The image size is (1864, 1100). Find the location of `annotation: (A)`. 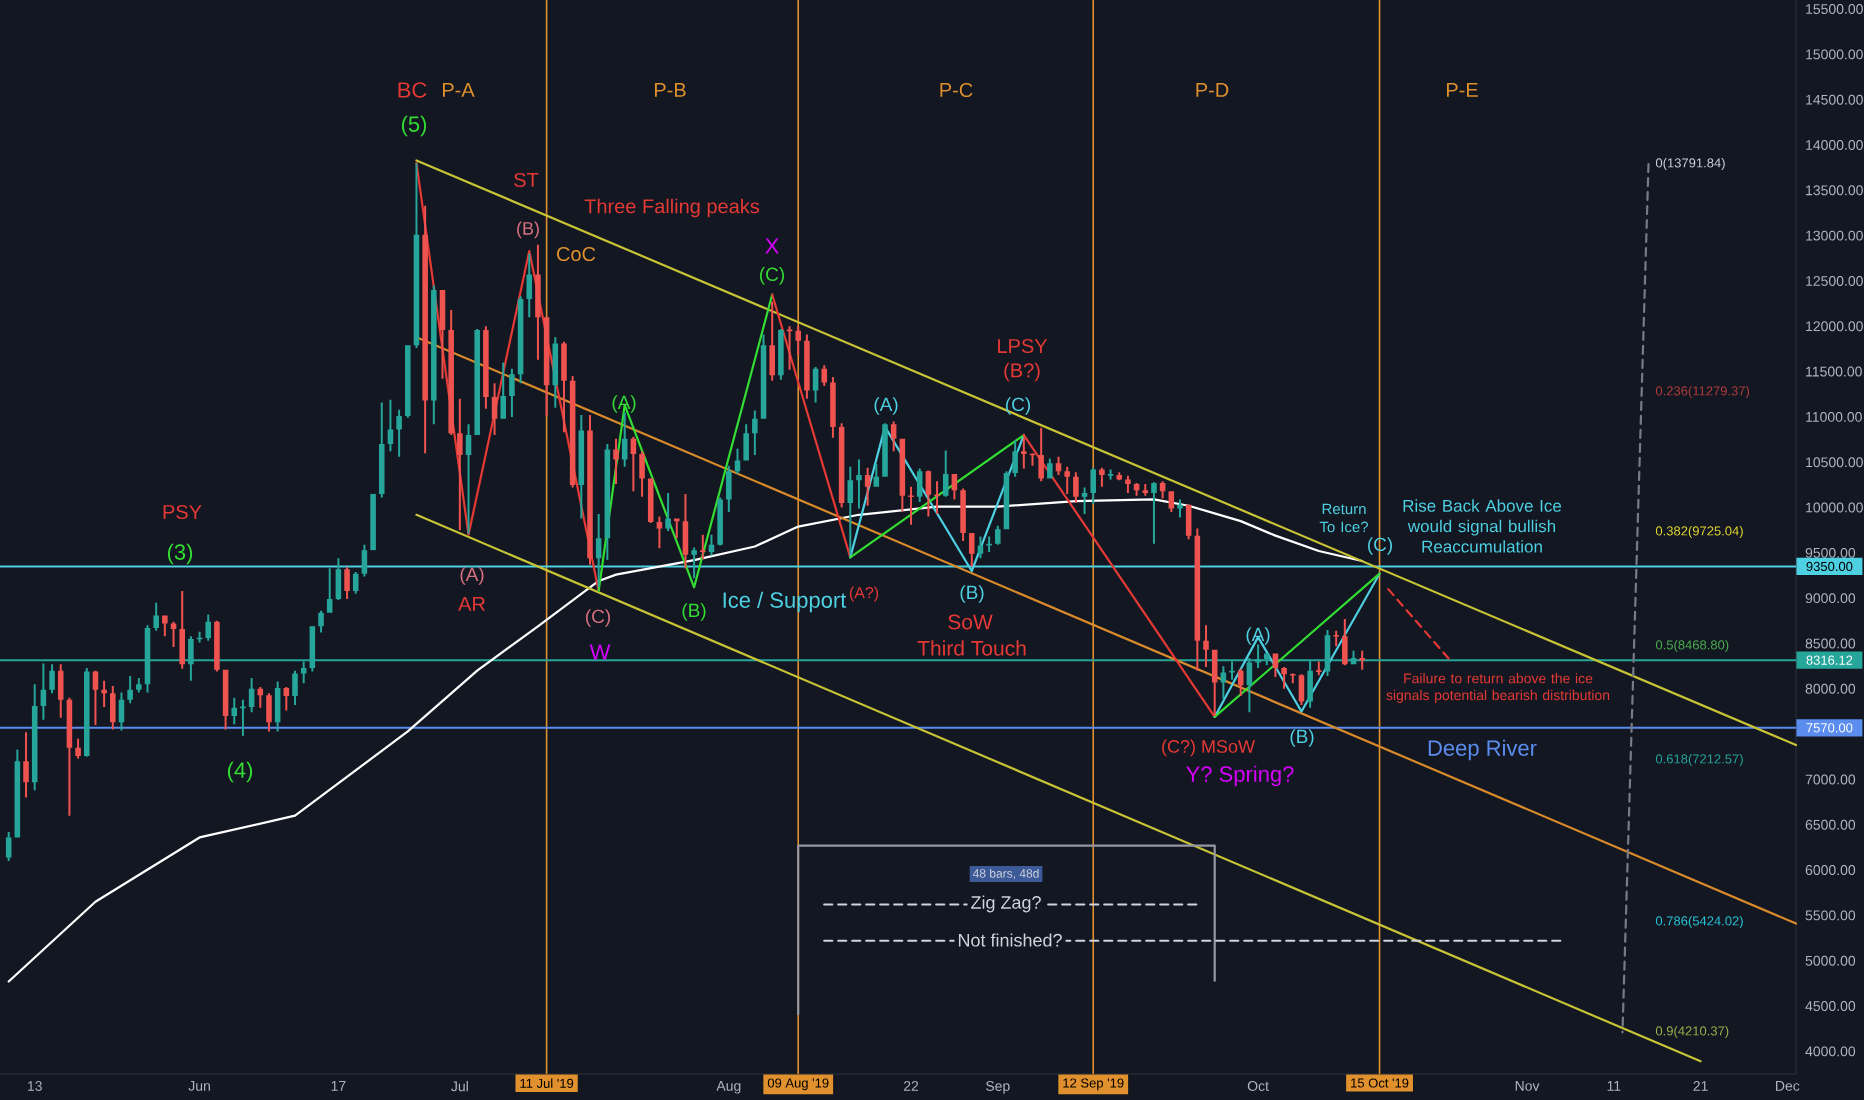

annotation: (A) is located at coordinates (1258, 636).